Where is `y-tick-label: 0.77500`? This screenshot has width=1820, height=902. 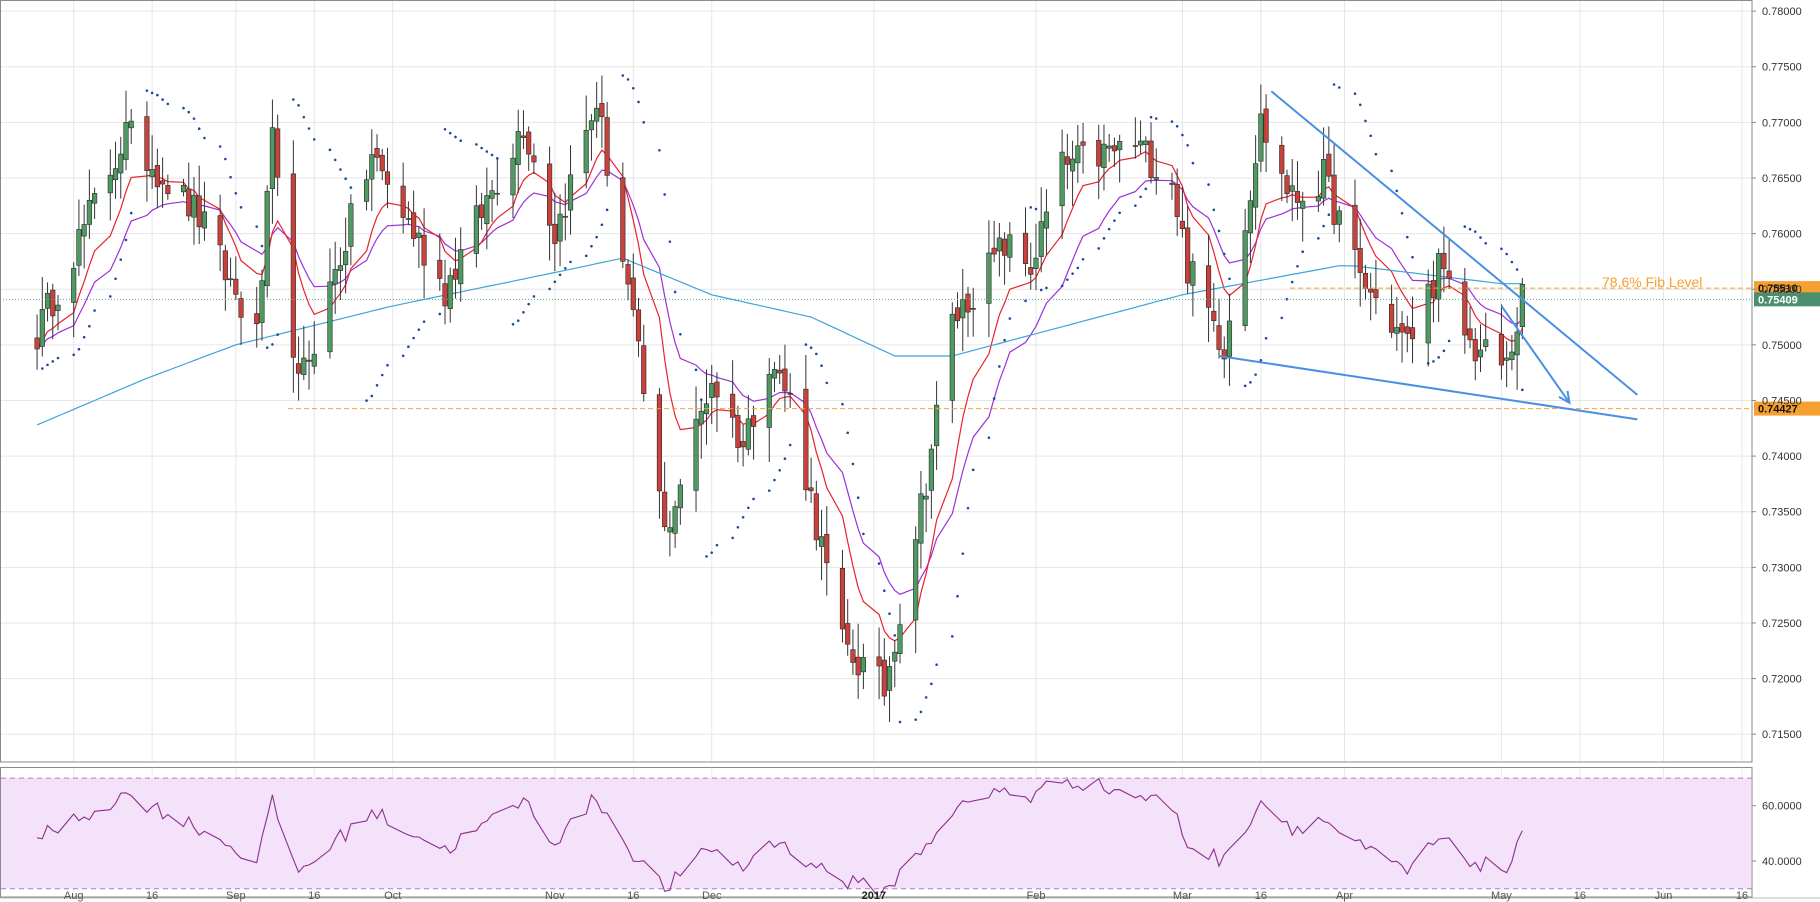 y-tick-label: 0.77500 is located at coordinates (1782, 68).